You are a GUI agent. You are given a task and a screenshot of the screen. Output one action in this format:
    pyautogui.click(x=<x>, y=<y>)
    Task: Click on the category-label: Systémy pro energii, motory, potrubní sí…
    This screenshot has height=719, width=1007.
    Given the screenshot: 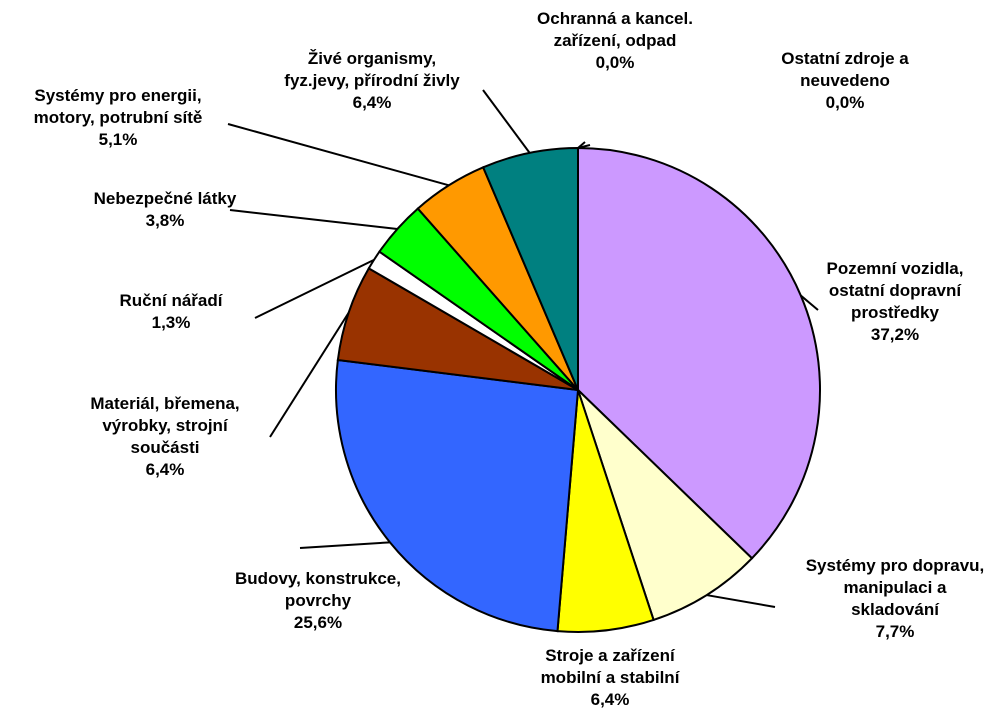 What is the action you would take?
    pyautogui.click(x=118, y=106)
    